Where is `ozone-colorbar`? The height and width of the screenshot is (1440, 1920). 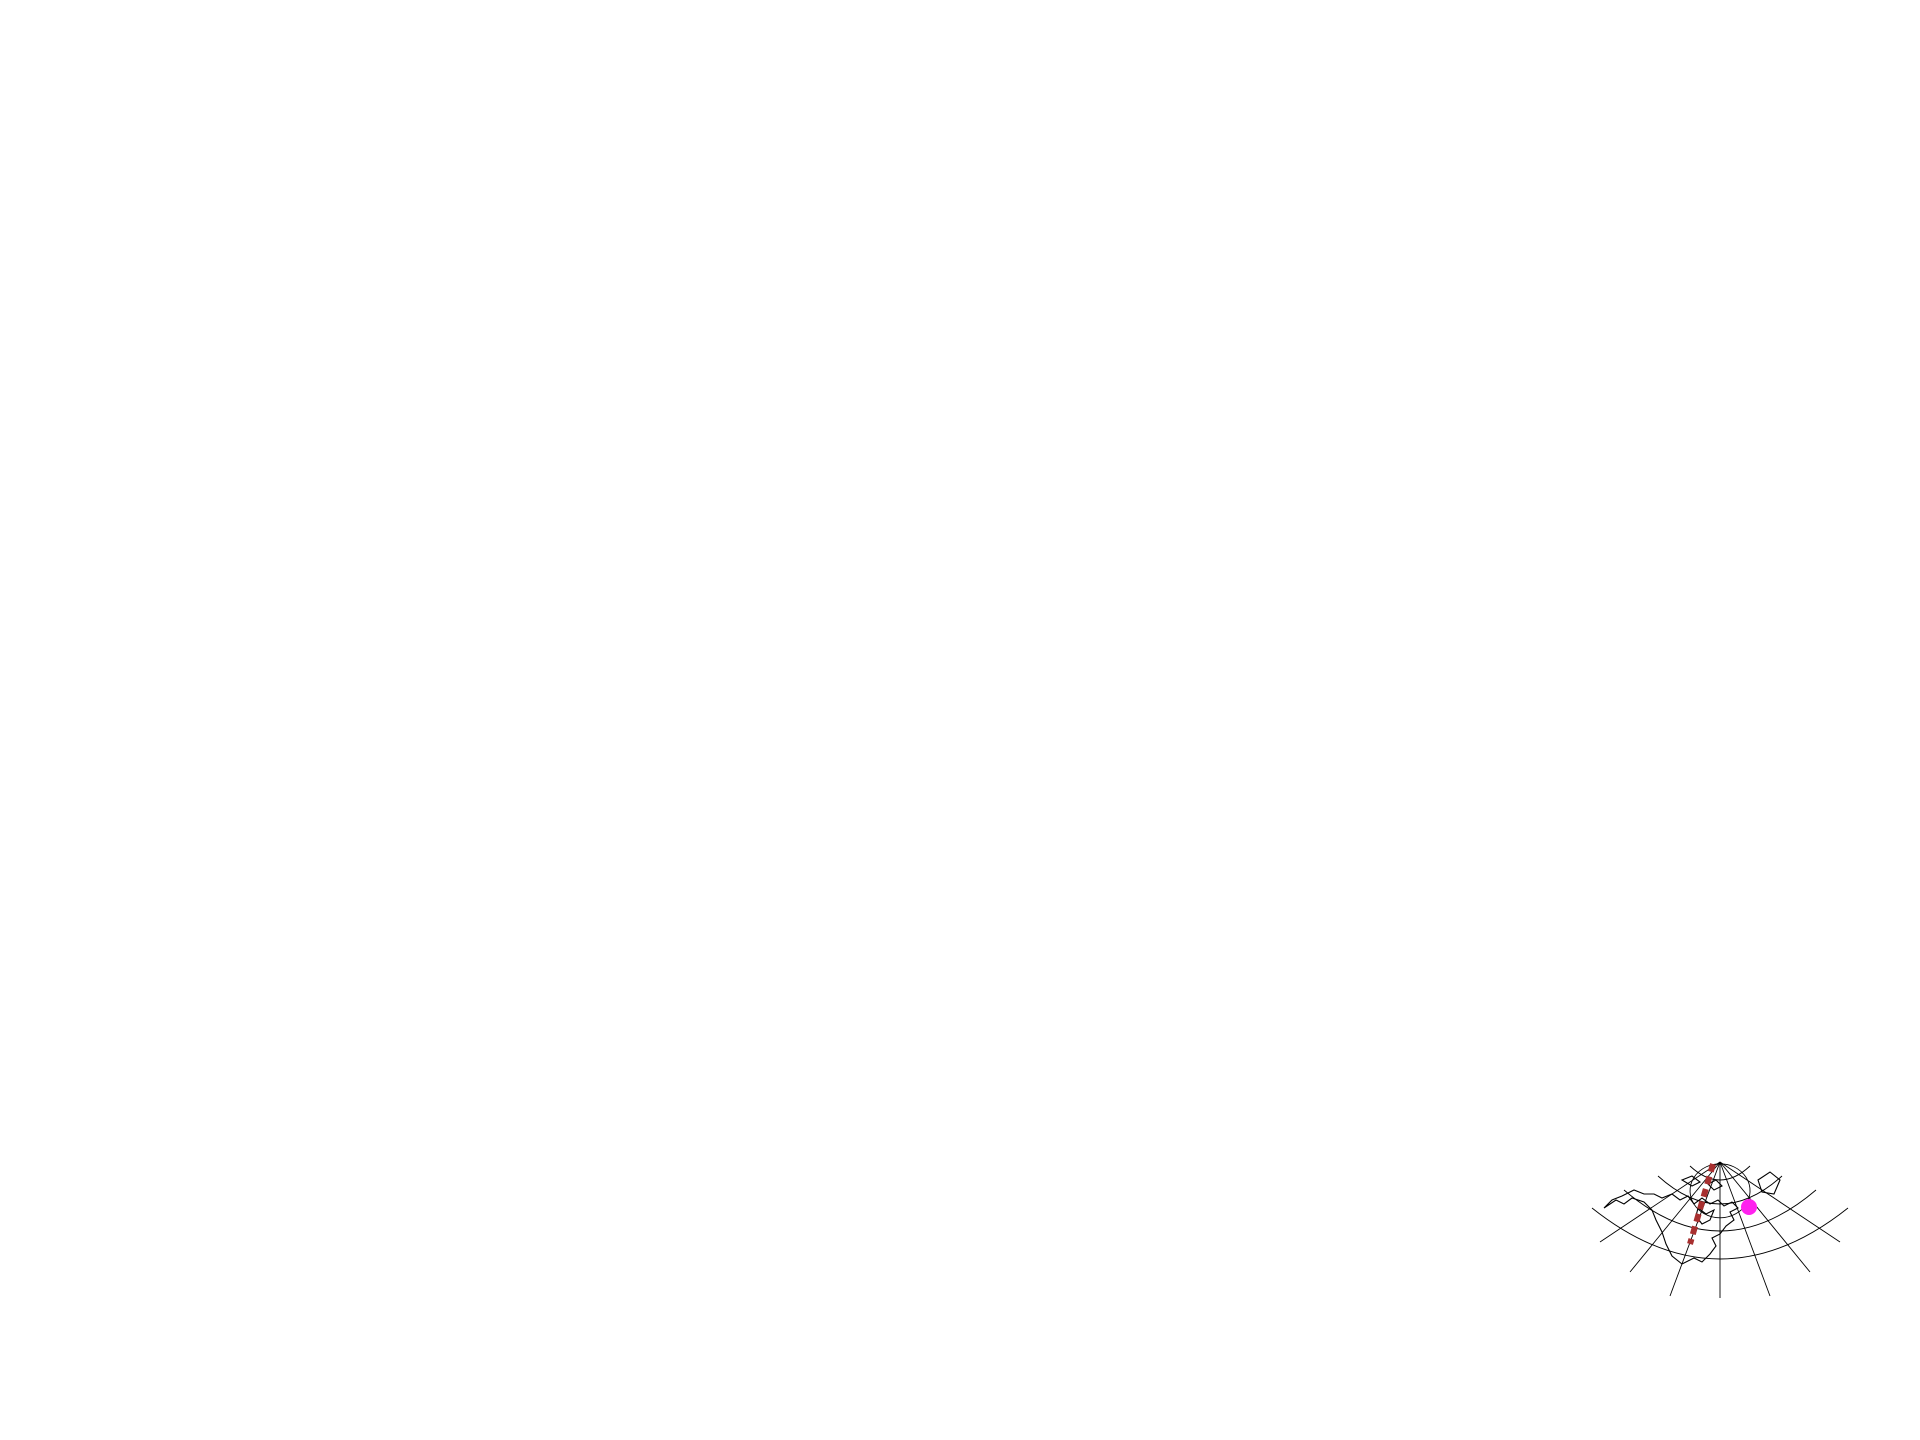 ozone-colorbar is located at coordinates (530, 1284).